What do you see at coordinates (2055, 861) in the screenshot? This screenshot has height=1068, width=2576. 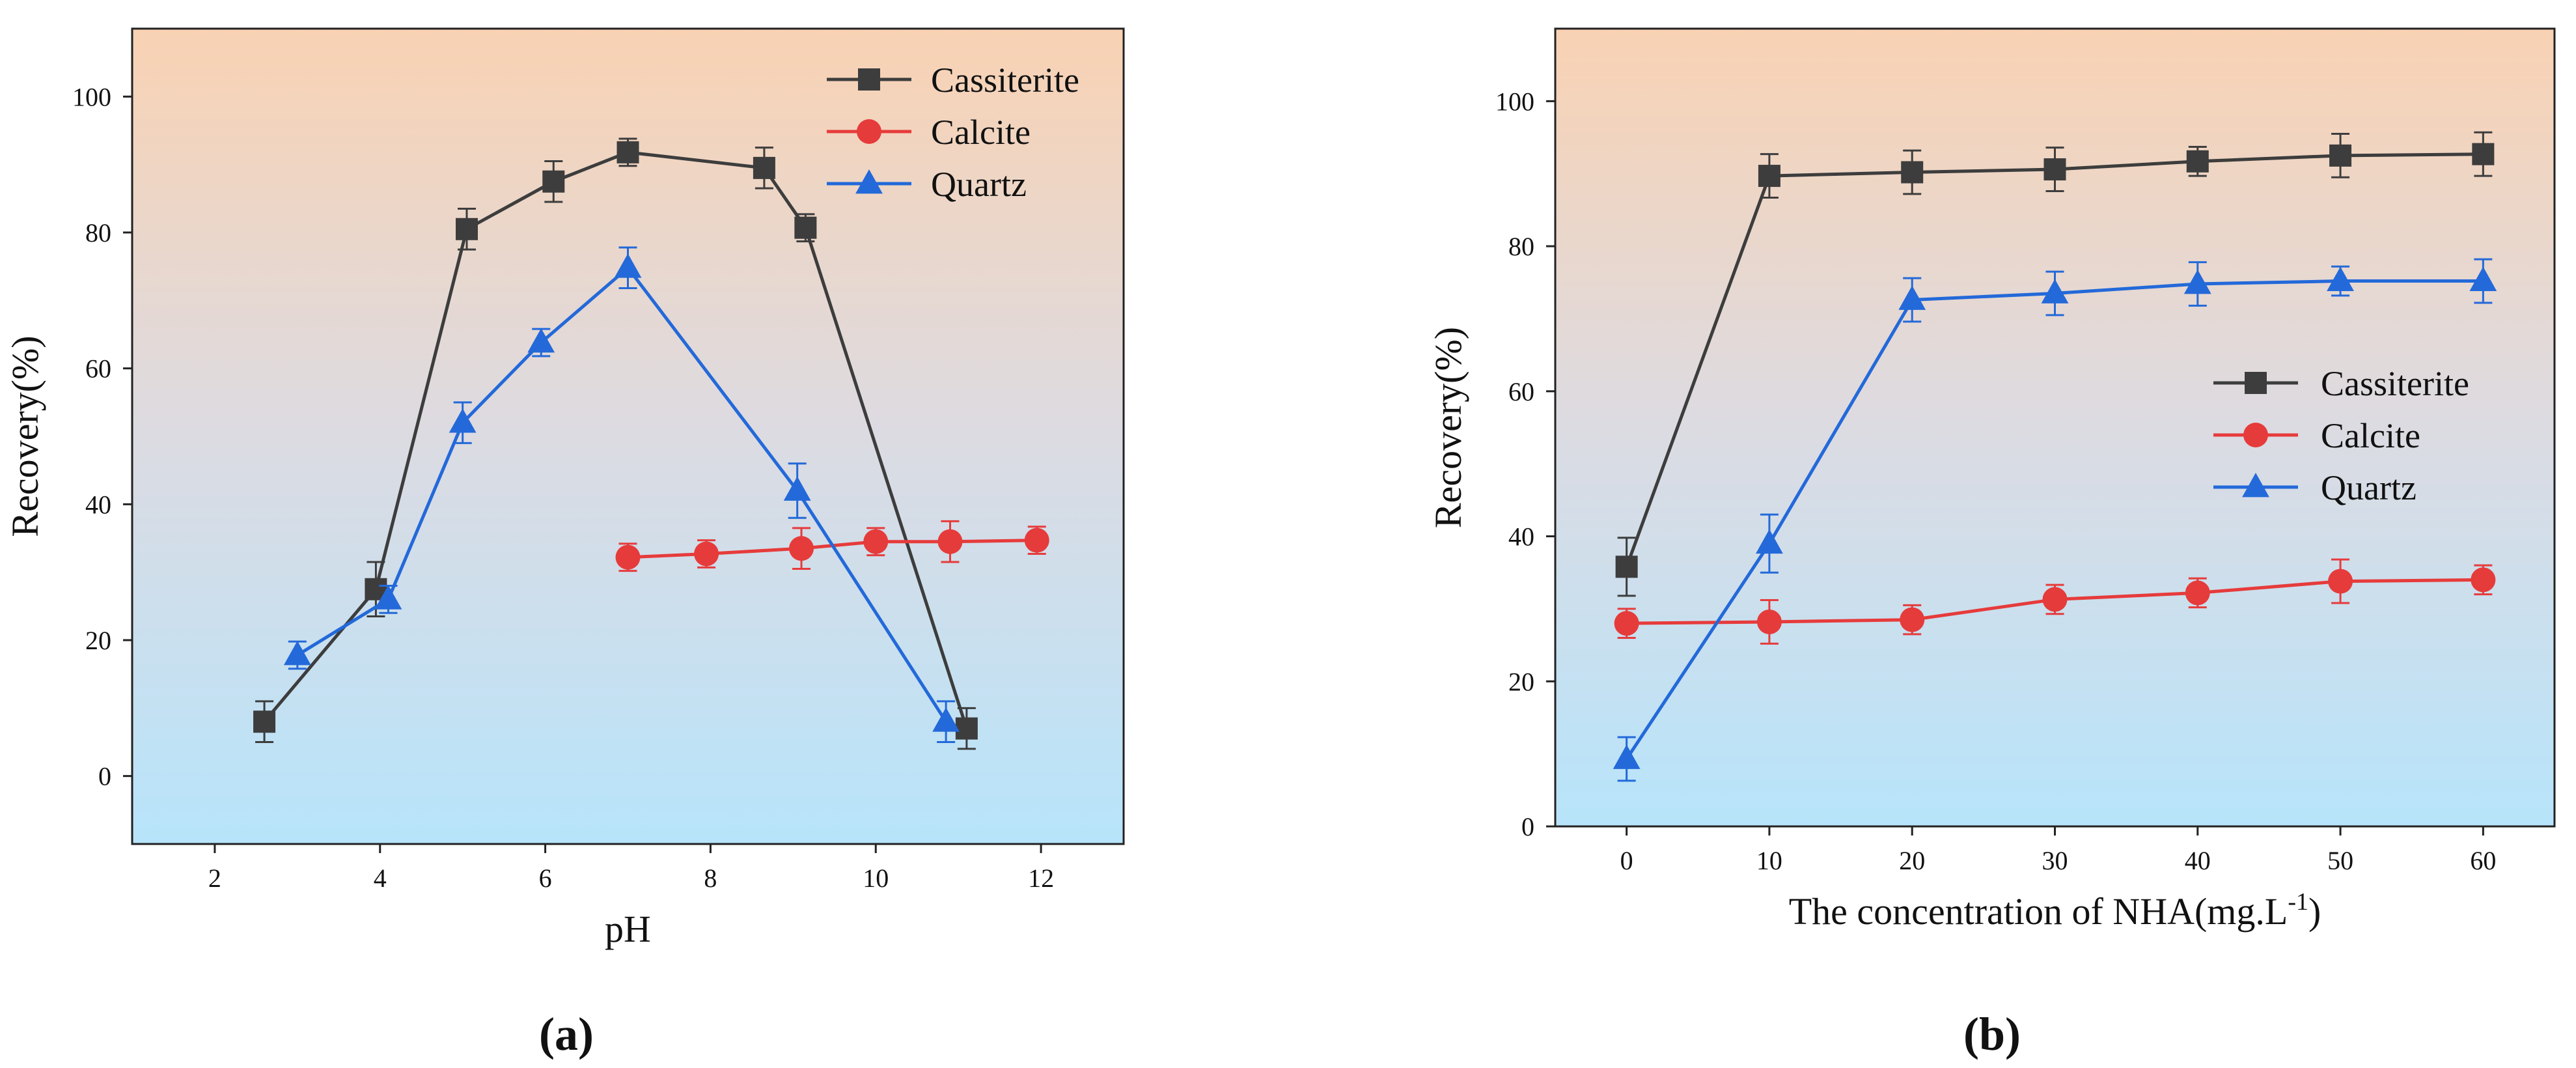 I see `x-tick-label: 30` at bounding box center [2055, 861].